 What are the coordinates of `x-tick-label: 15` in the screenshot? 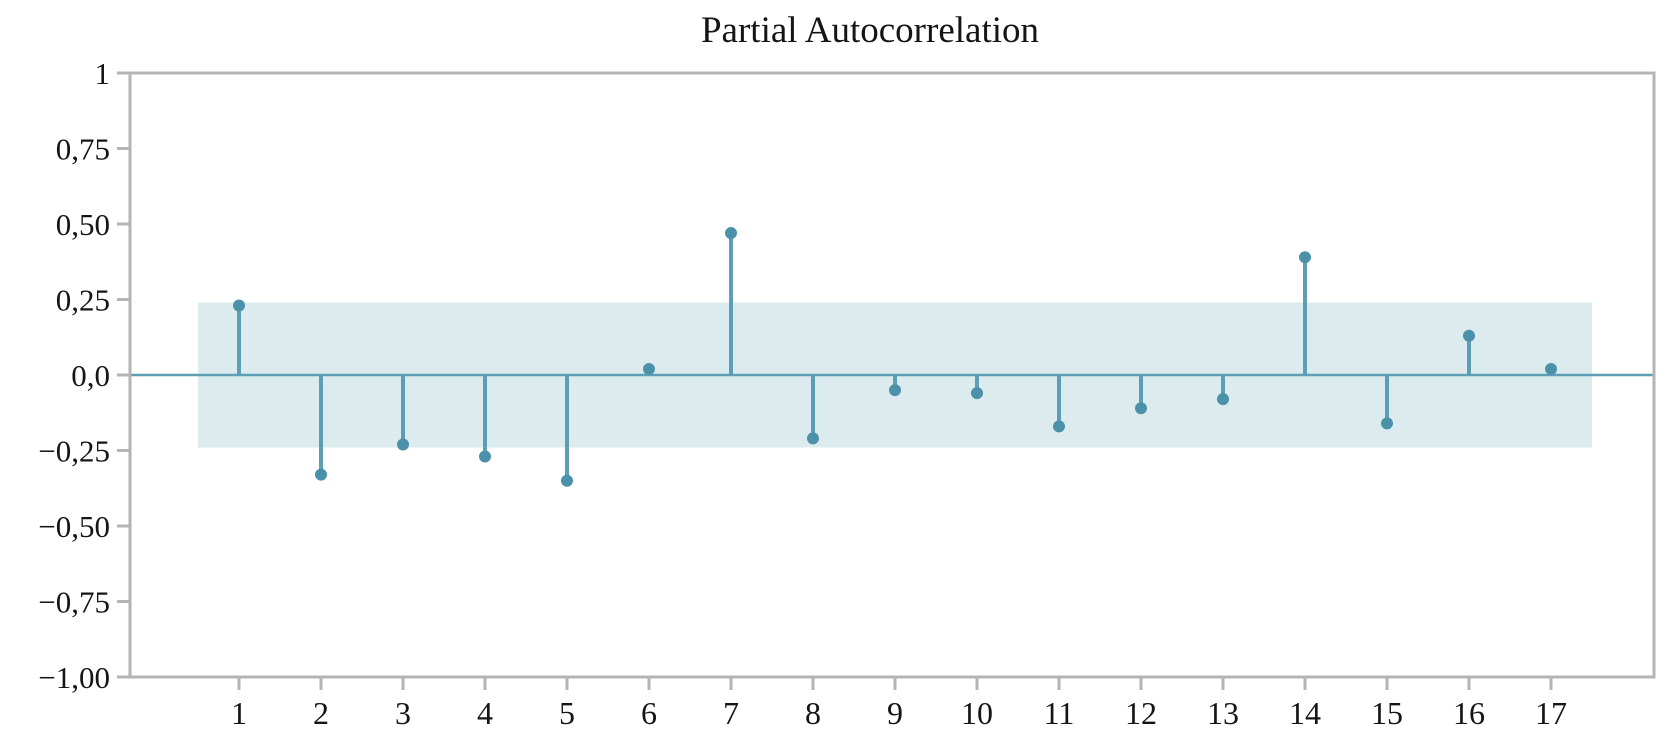 It's located at (1387, 713).